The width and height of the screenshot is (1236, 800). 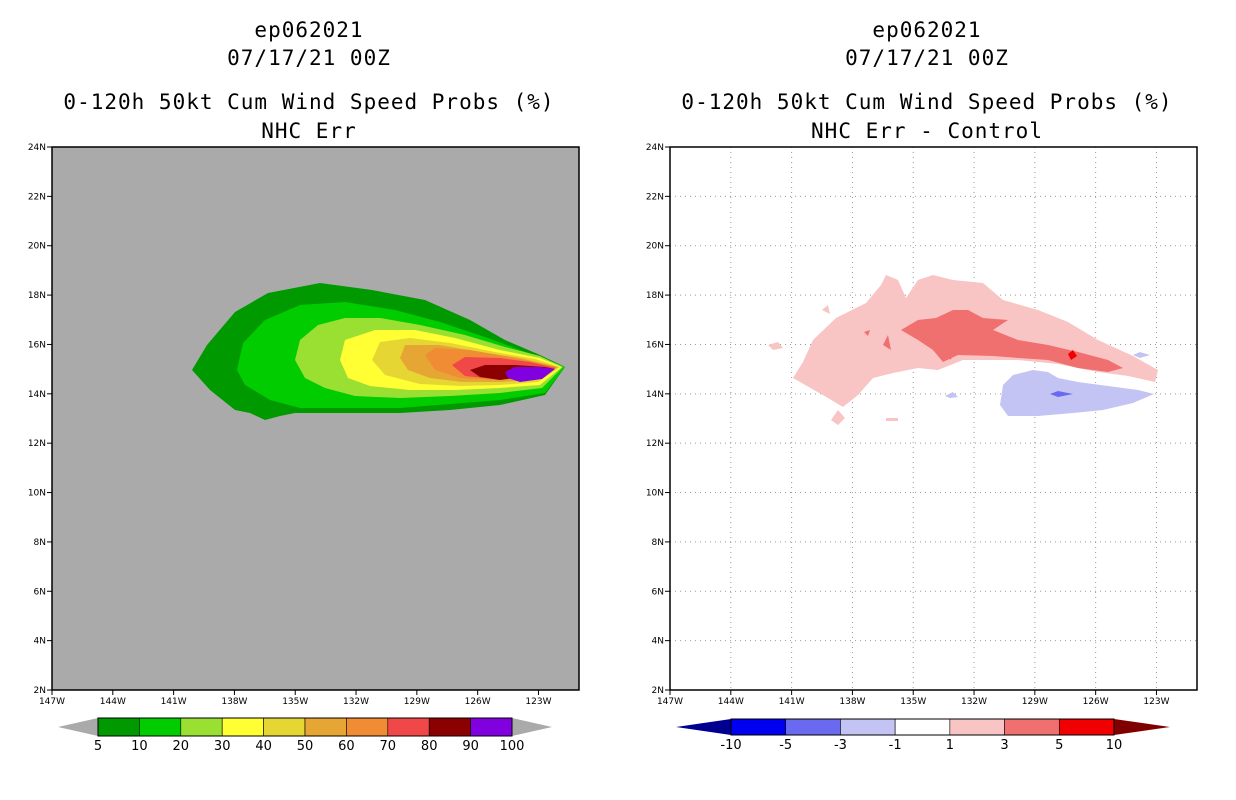 What do you see at coordinates (840, 745) in the screenshot?
I see `colorbar-label: -3` at bounding box center [840, 745].